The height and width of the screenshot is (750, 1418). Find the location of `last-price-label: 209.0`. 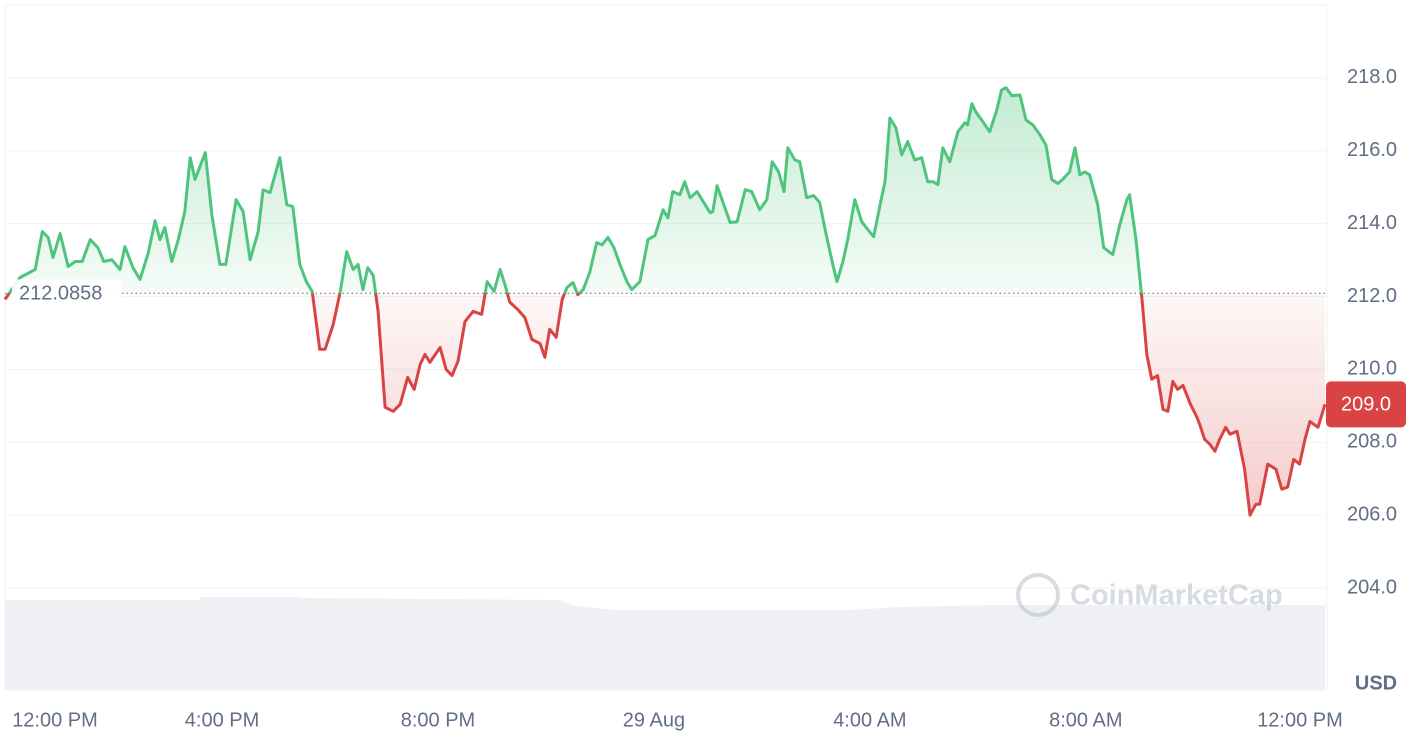

last-price-label: 209.0 is located at coordinates (1366, 405).